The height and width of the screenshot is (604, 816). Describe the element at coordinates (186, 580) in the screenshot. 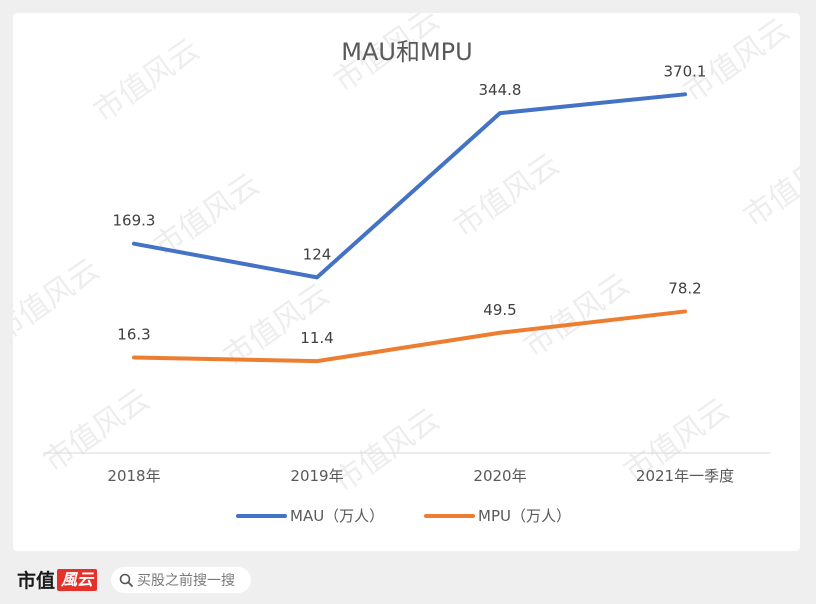

I see `search-placeholder: 买股之前搜一搜` at that location.